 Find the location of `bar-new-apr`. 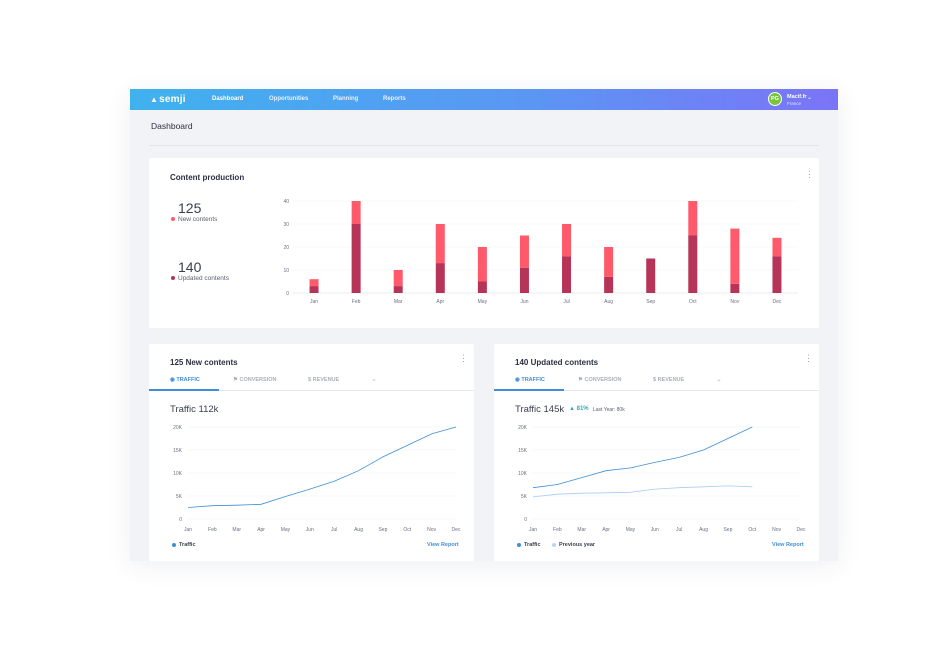

bar-new-apr is located at coordinates (440, 244).